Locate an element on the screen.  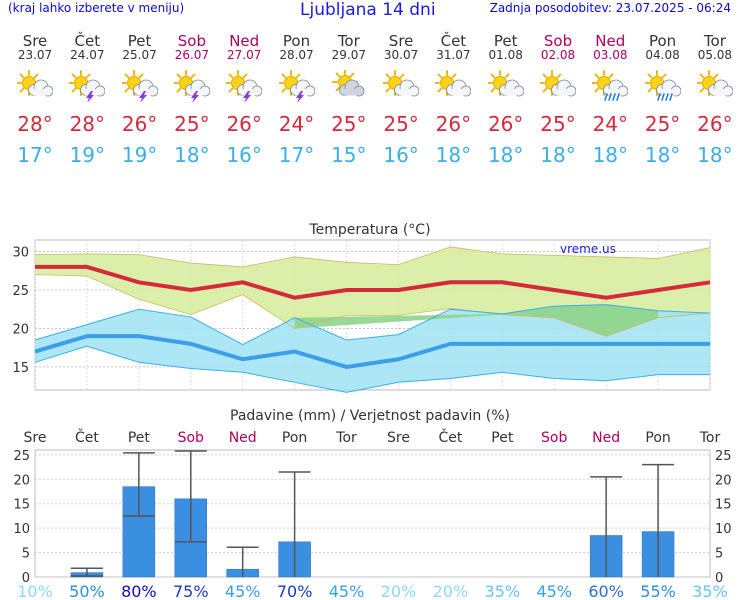
forecast-day: Pet 01.08 is located at coordinates (506, 47).